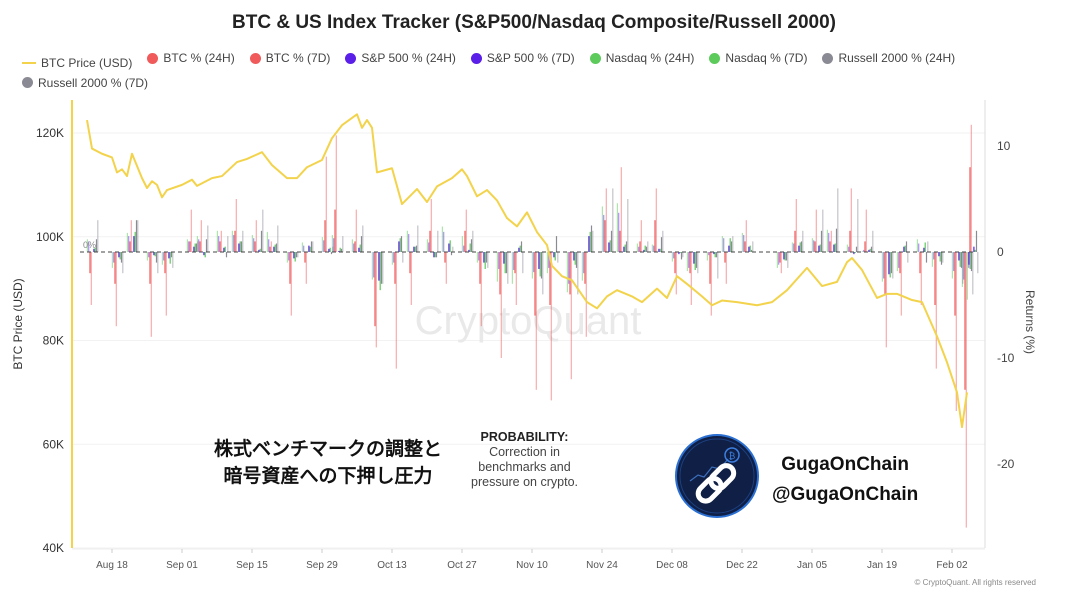  I want to click on x-tick-label: Jan 19, so click(882, 565).